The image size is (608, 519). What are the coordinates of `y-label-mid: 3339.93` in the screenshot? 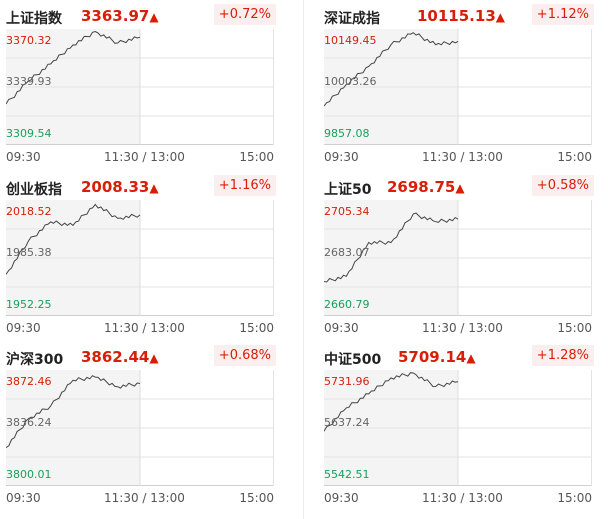 It's located at (29, 81).